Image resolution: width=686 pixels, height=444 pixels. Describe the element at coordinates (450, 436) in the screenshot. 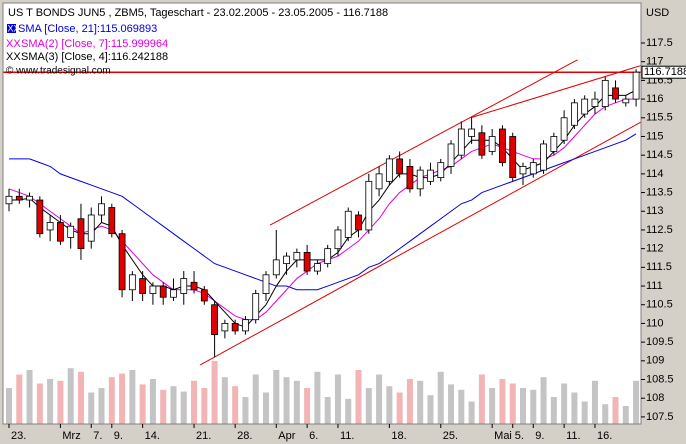

I see `x-tick-label: 25.` at that location.